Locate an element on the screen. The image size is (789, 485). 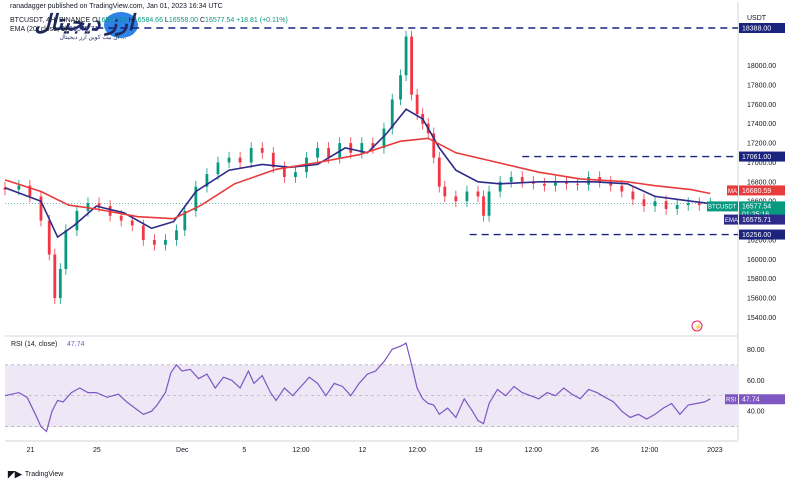
time-tick-label: 21 is located at coordinates (31, 450).